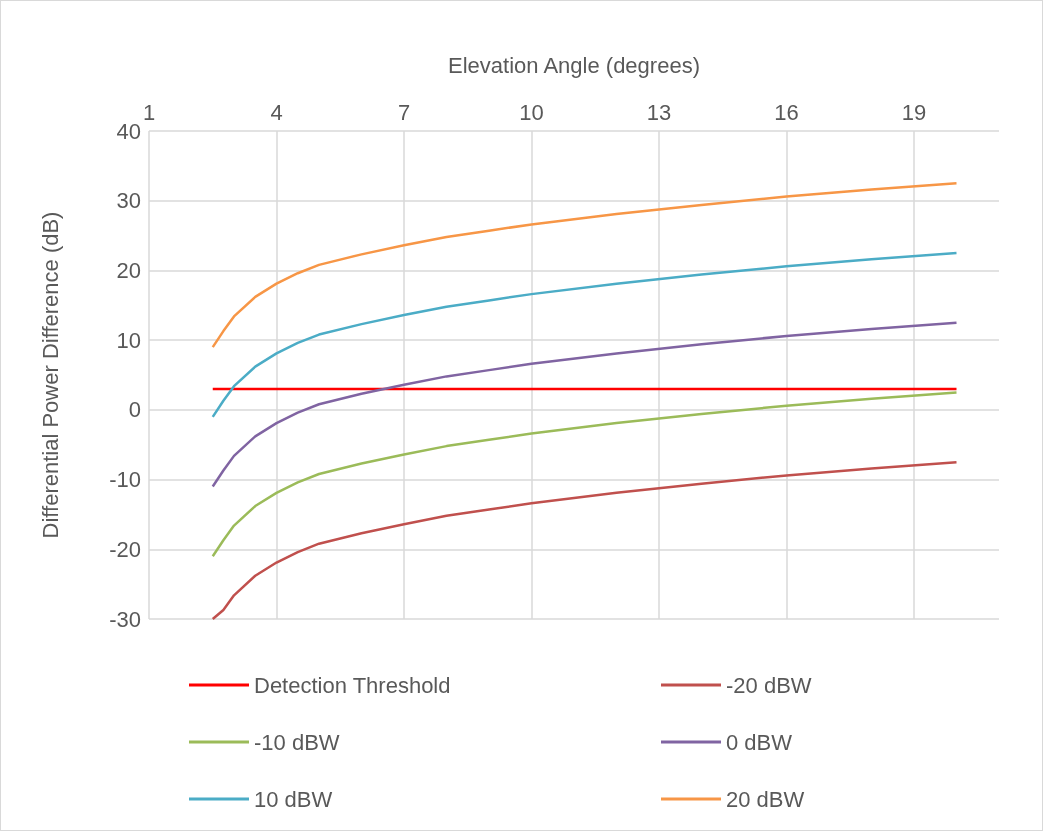 The width and height of the screenshot is (1043, 831). What do you see at coordinates (128, 201) in the screenshot?
I see `y-tick-label: 30` at bounding box center [128, 201].